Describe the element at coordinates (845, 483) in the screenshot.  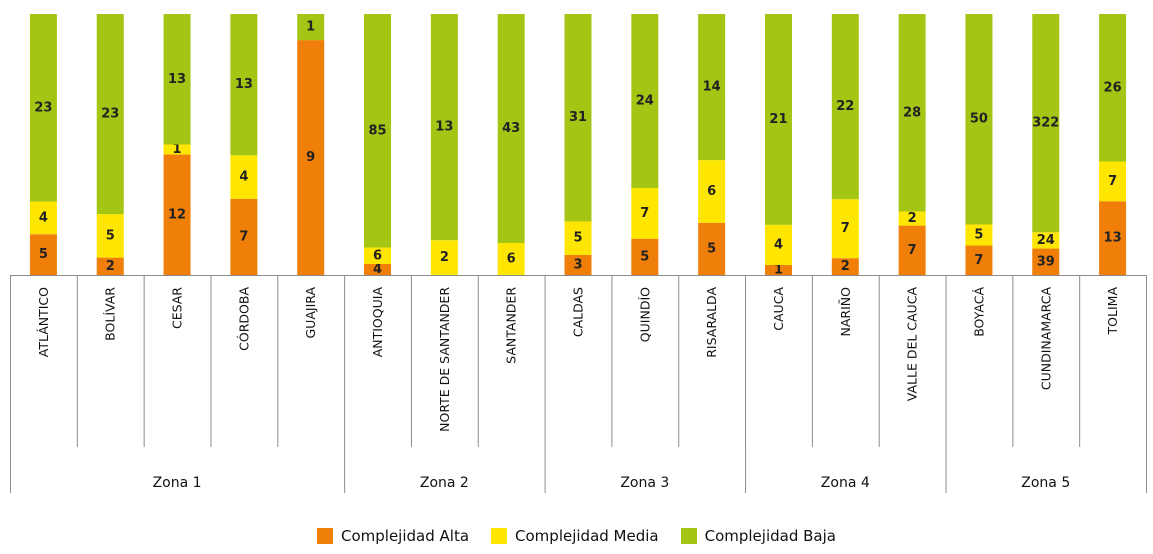
I see `group-label: Zona 4` at that location.